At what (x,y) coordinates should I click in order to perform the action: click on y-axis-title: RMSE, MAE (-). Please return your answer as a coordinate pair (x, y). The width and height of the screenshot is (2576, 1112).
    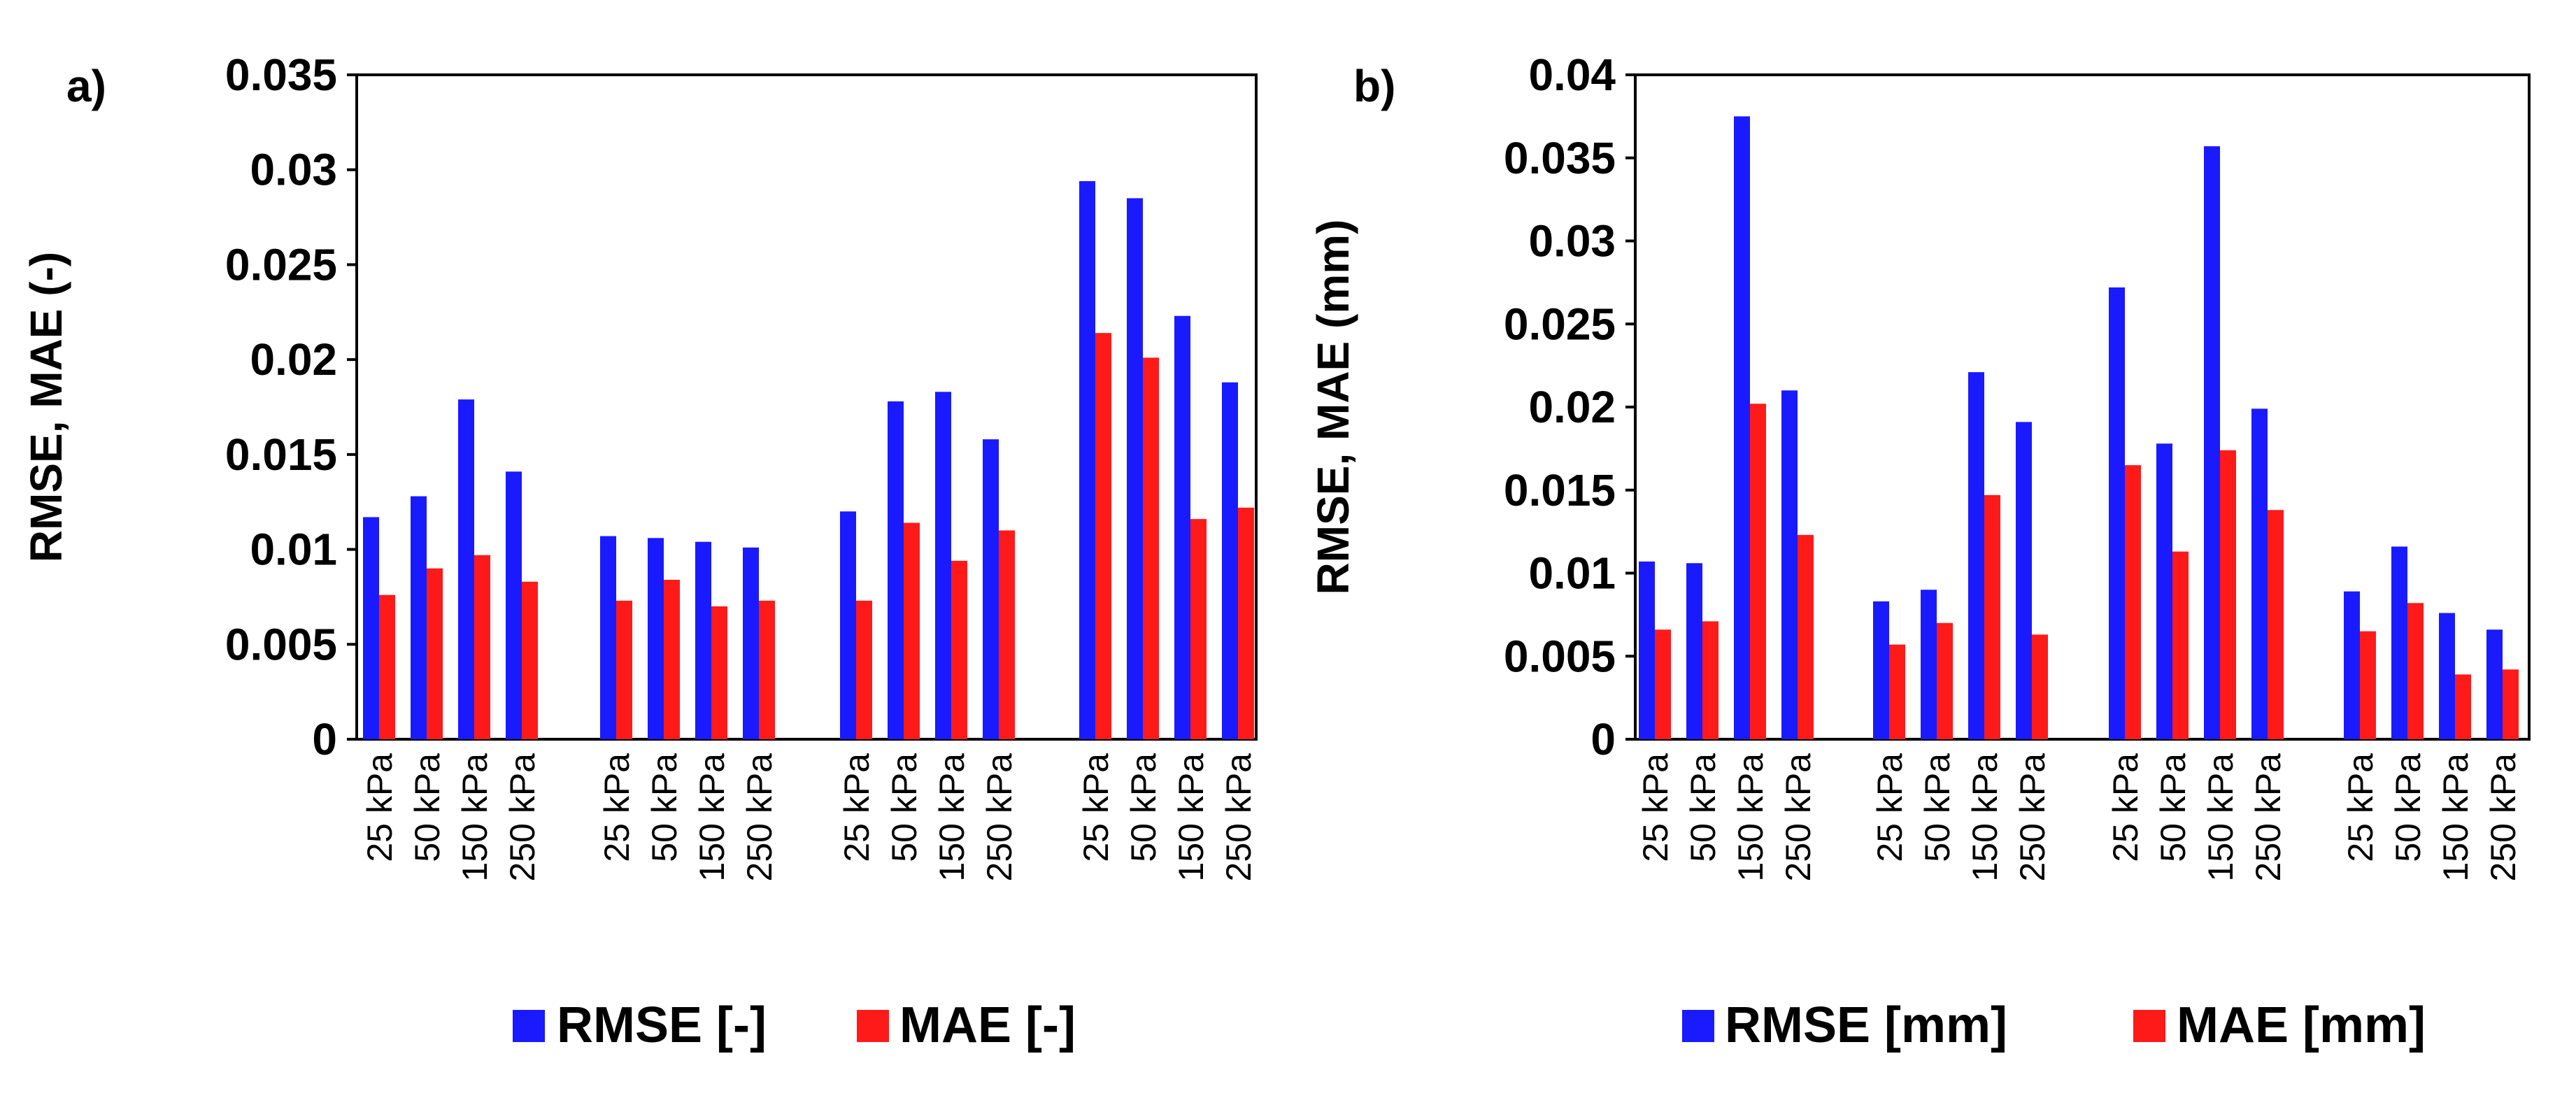
    Looking at the image, I should click on (46, 407).